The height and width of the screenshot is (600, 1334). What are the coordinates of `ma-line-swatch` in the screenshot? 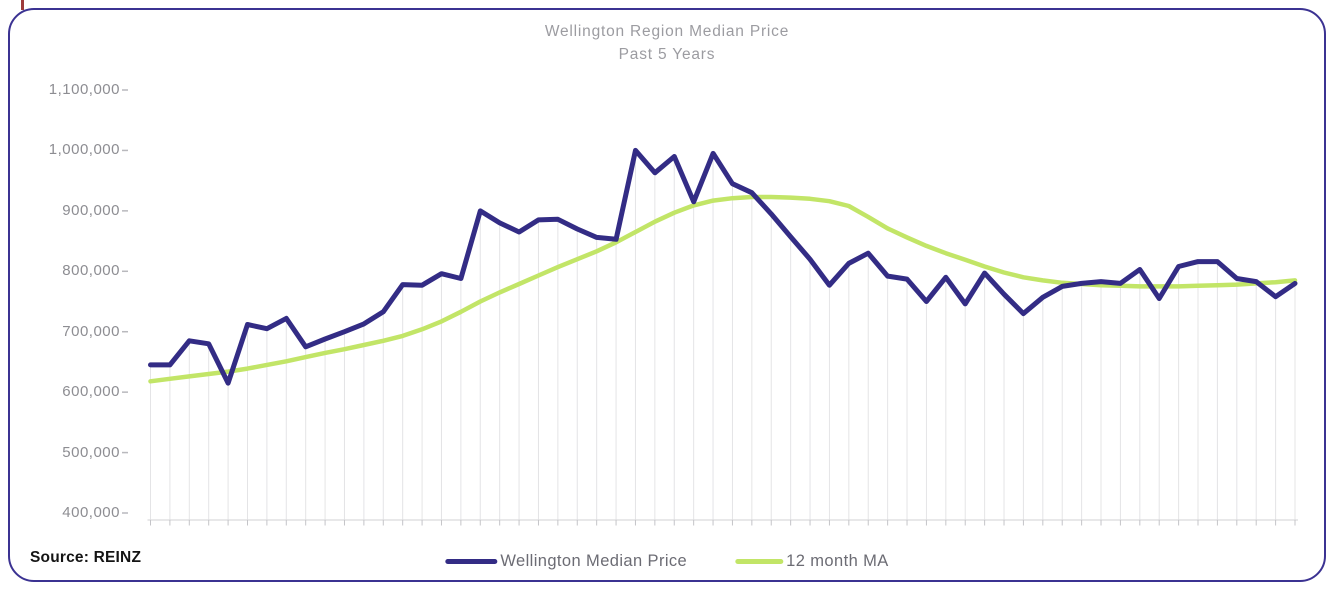 It's located at (759, 561).